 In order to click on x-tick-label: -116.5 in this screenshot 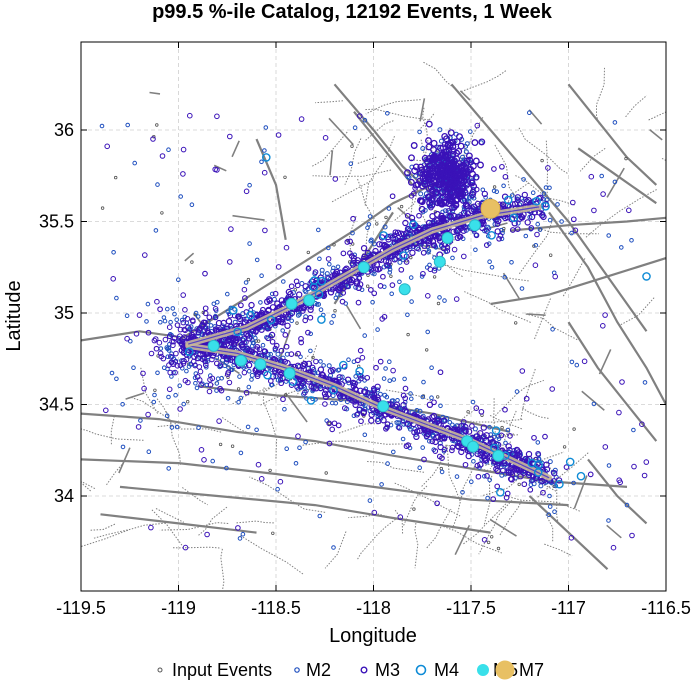, I will do `click(666, 608)`.